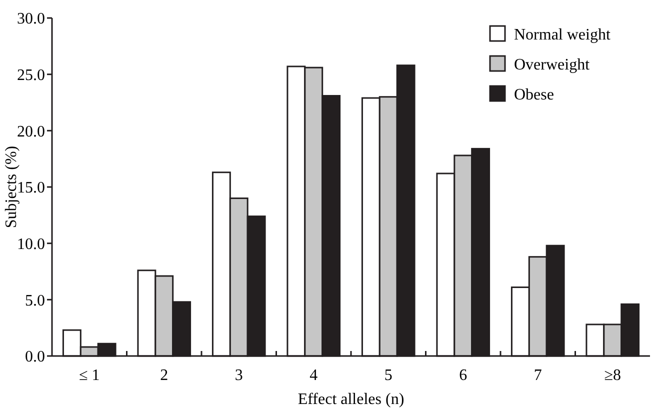 The width and height of the screenshot is (660, 414). Describe the element at coordinates (35, 357) in the screenshot. I see `y-tick-label: 0.0` at that location.